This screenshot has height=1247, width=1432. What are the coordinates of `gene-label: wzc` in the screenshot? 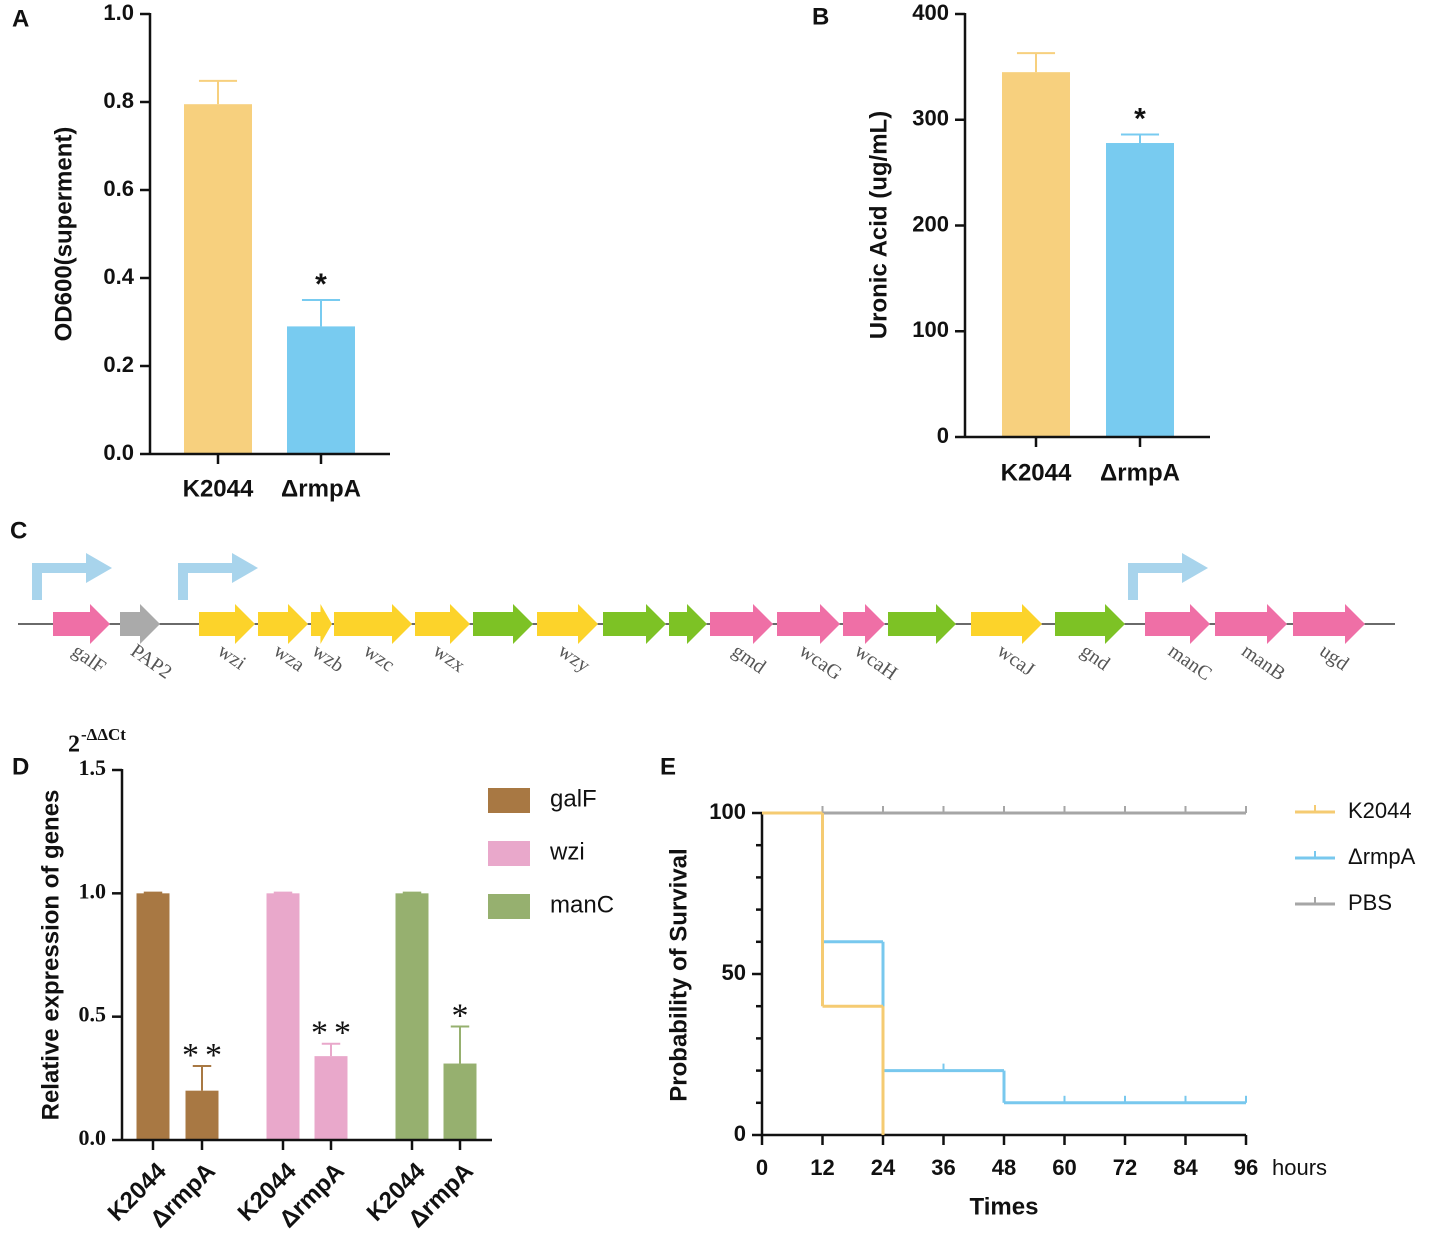 It's located at (378, 658).